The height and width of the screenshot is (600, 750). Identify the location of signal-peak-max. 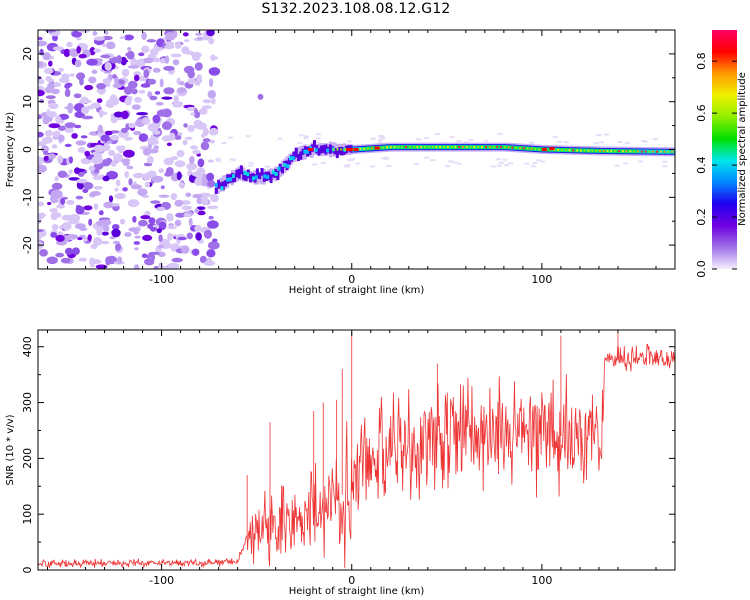
(544, 149).